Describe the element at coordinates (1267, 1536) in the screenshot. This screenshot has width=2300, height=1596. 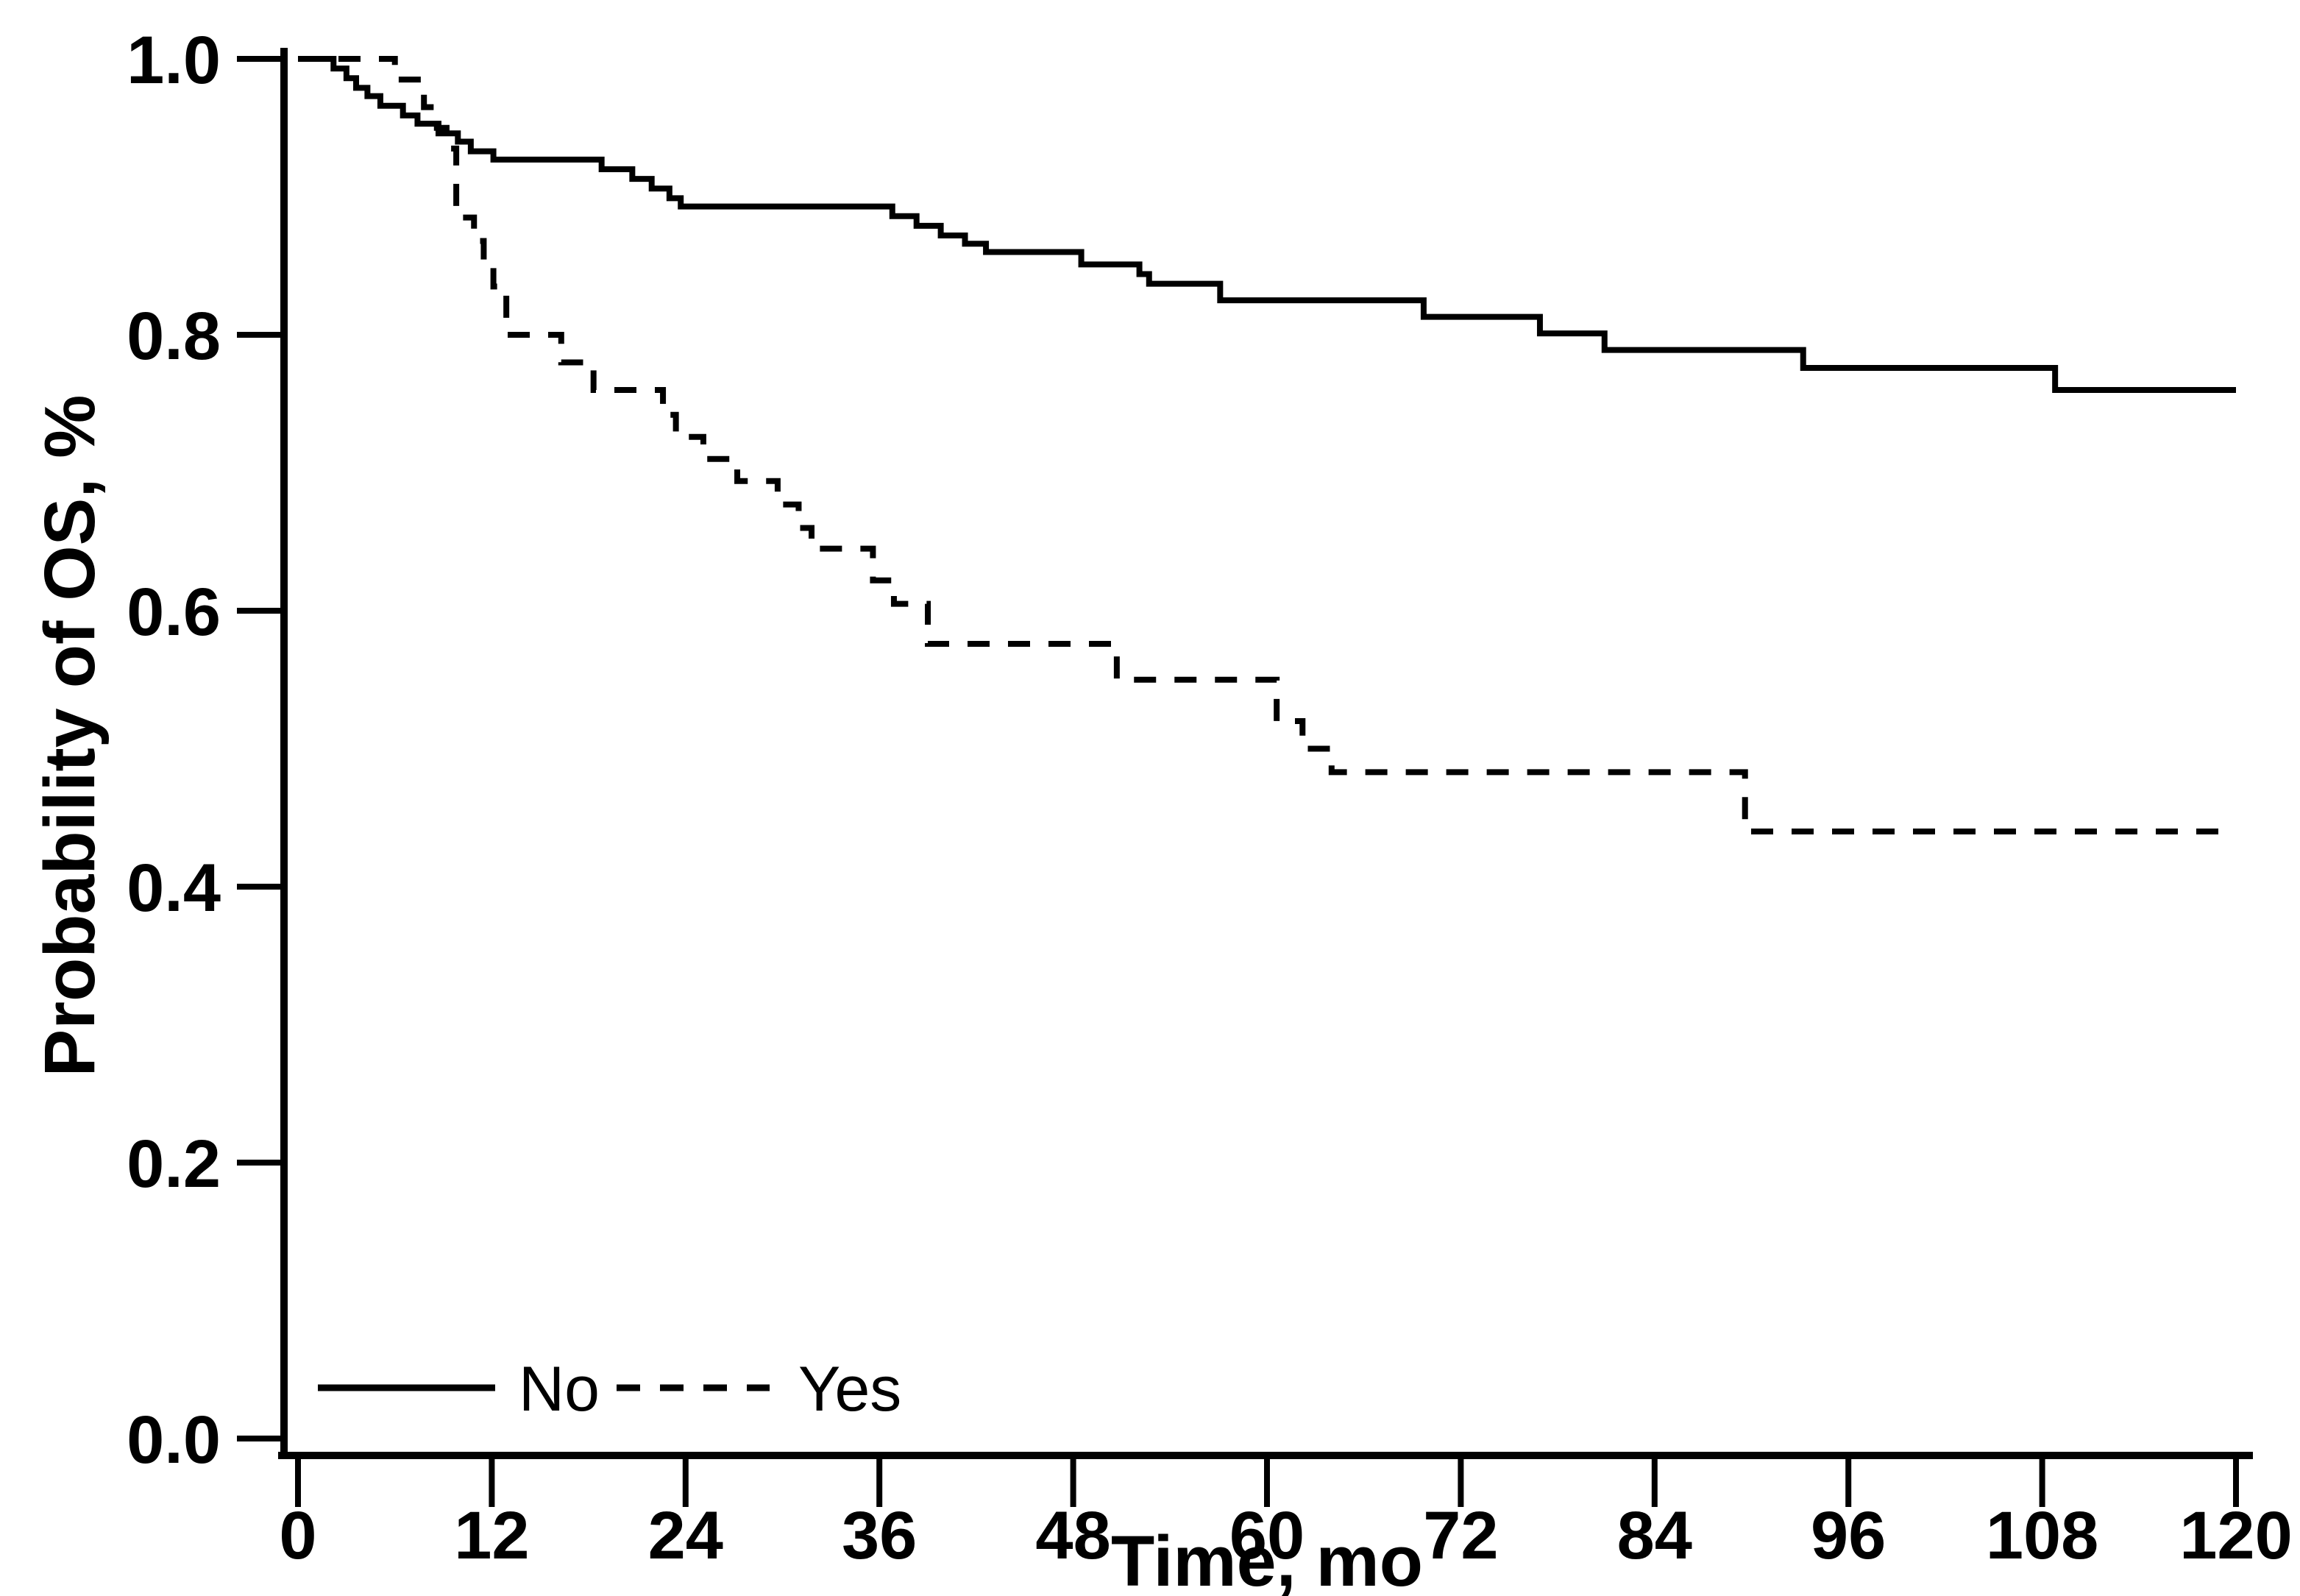
I see `x-tick-label-60: 60` at that location.